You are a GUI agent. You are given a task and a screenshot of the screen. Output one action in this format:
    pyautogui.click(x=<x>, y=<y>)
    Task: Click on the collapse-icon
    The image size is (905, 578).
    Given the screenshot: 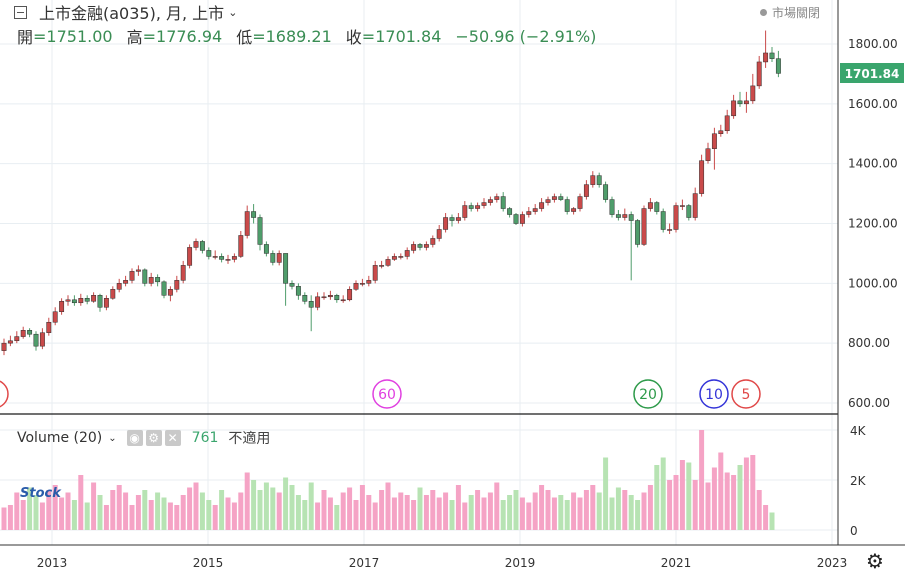 What is the action you would take?
    pyautogui.click(x=20, y=12)
    